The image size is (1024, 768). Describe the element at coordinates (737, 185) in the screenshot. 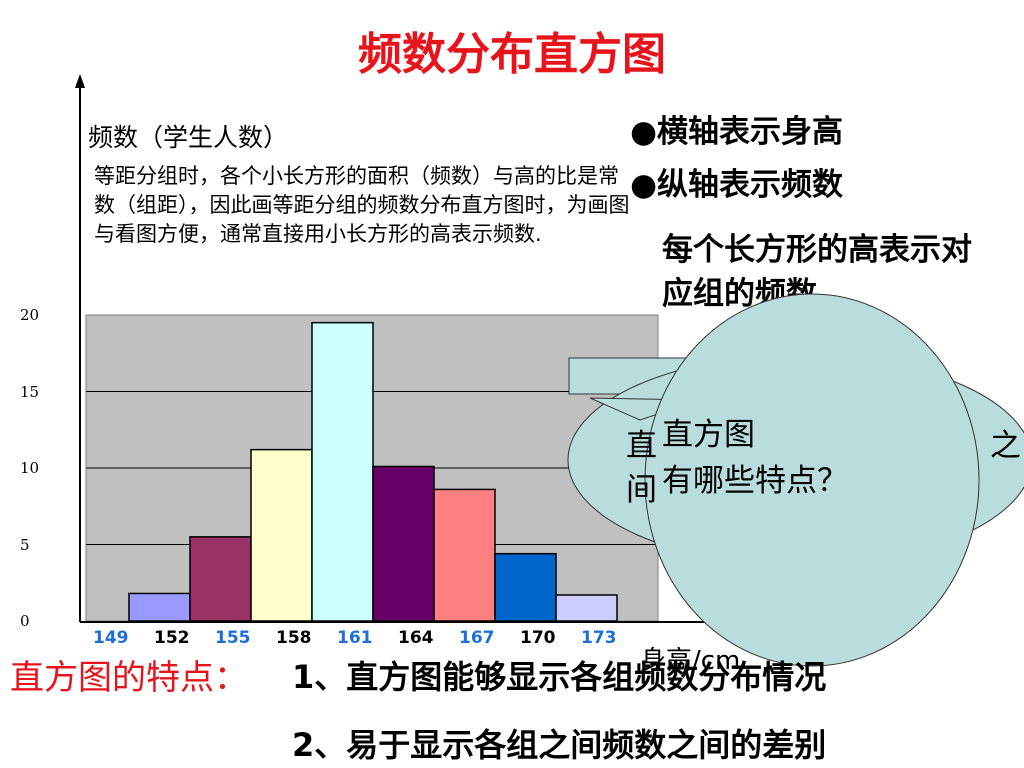

I see `bullet-vertical-axis: ●纵轴表示频数` at that location.